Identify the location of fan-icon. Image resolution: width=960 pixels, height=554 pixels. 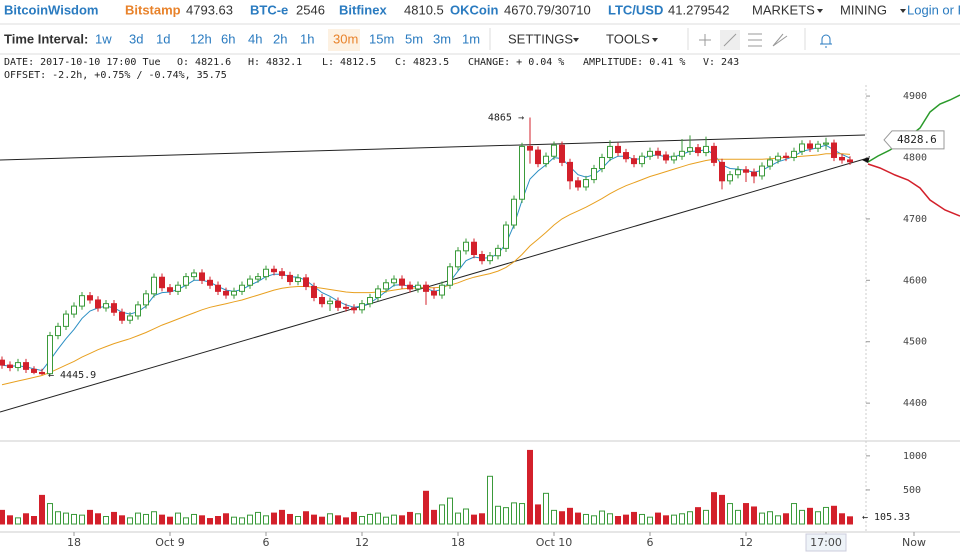
(780, 40).